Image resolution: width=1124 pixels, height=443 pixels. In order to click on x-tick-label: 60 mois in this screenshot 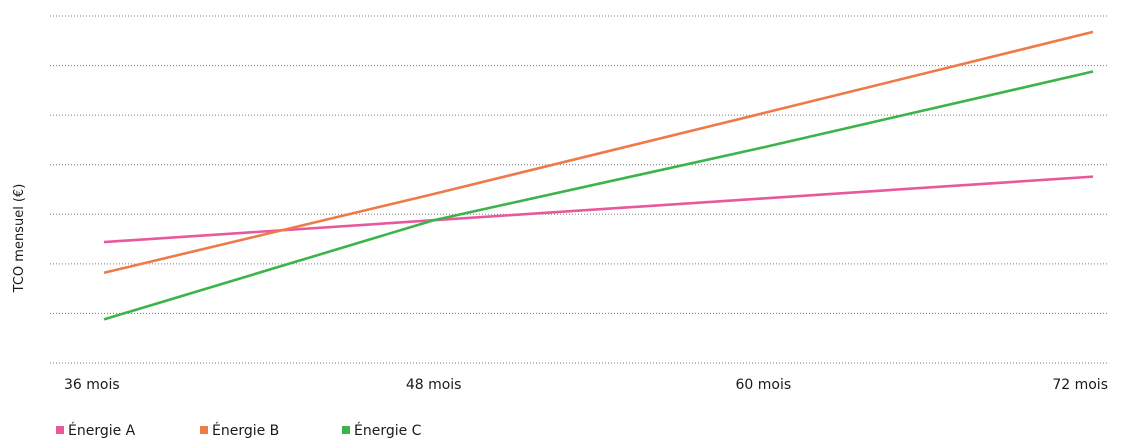, I will do `click(764, 385)`.